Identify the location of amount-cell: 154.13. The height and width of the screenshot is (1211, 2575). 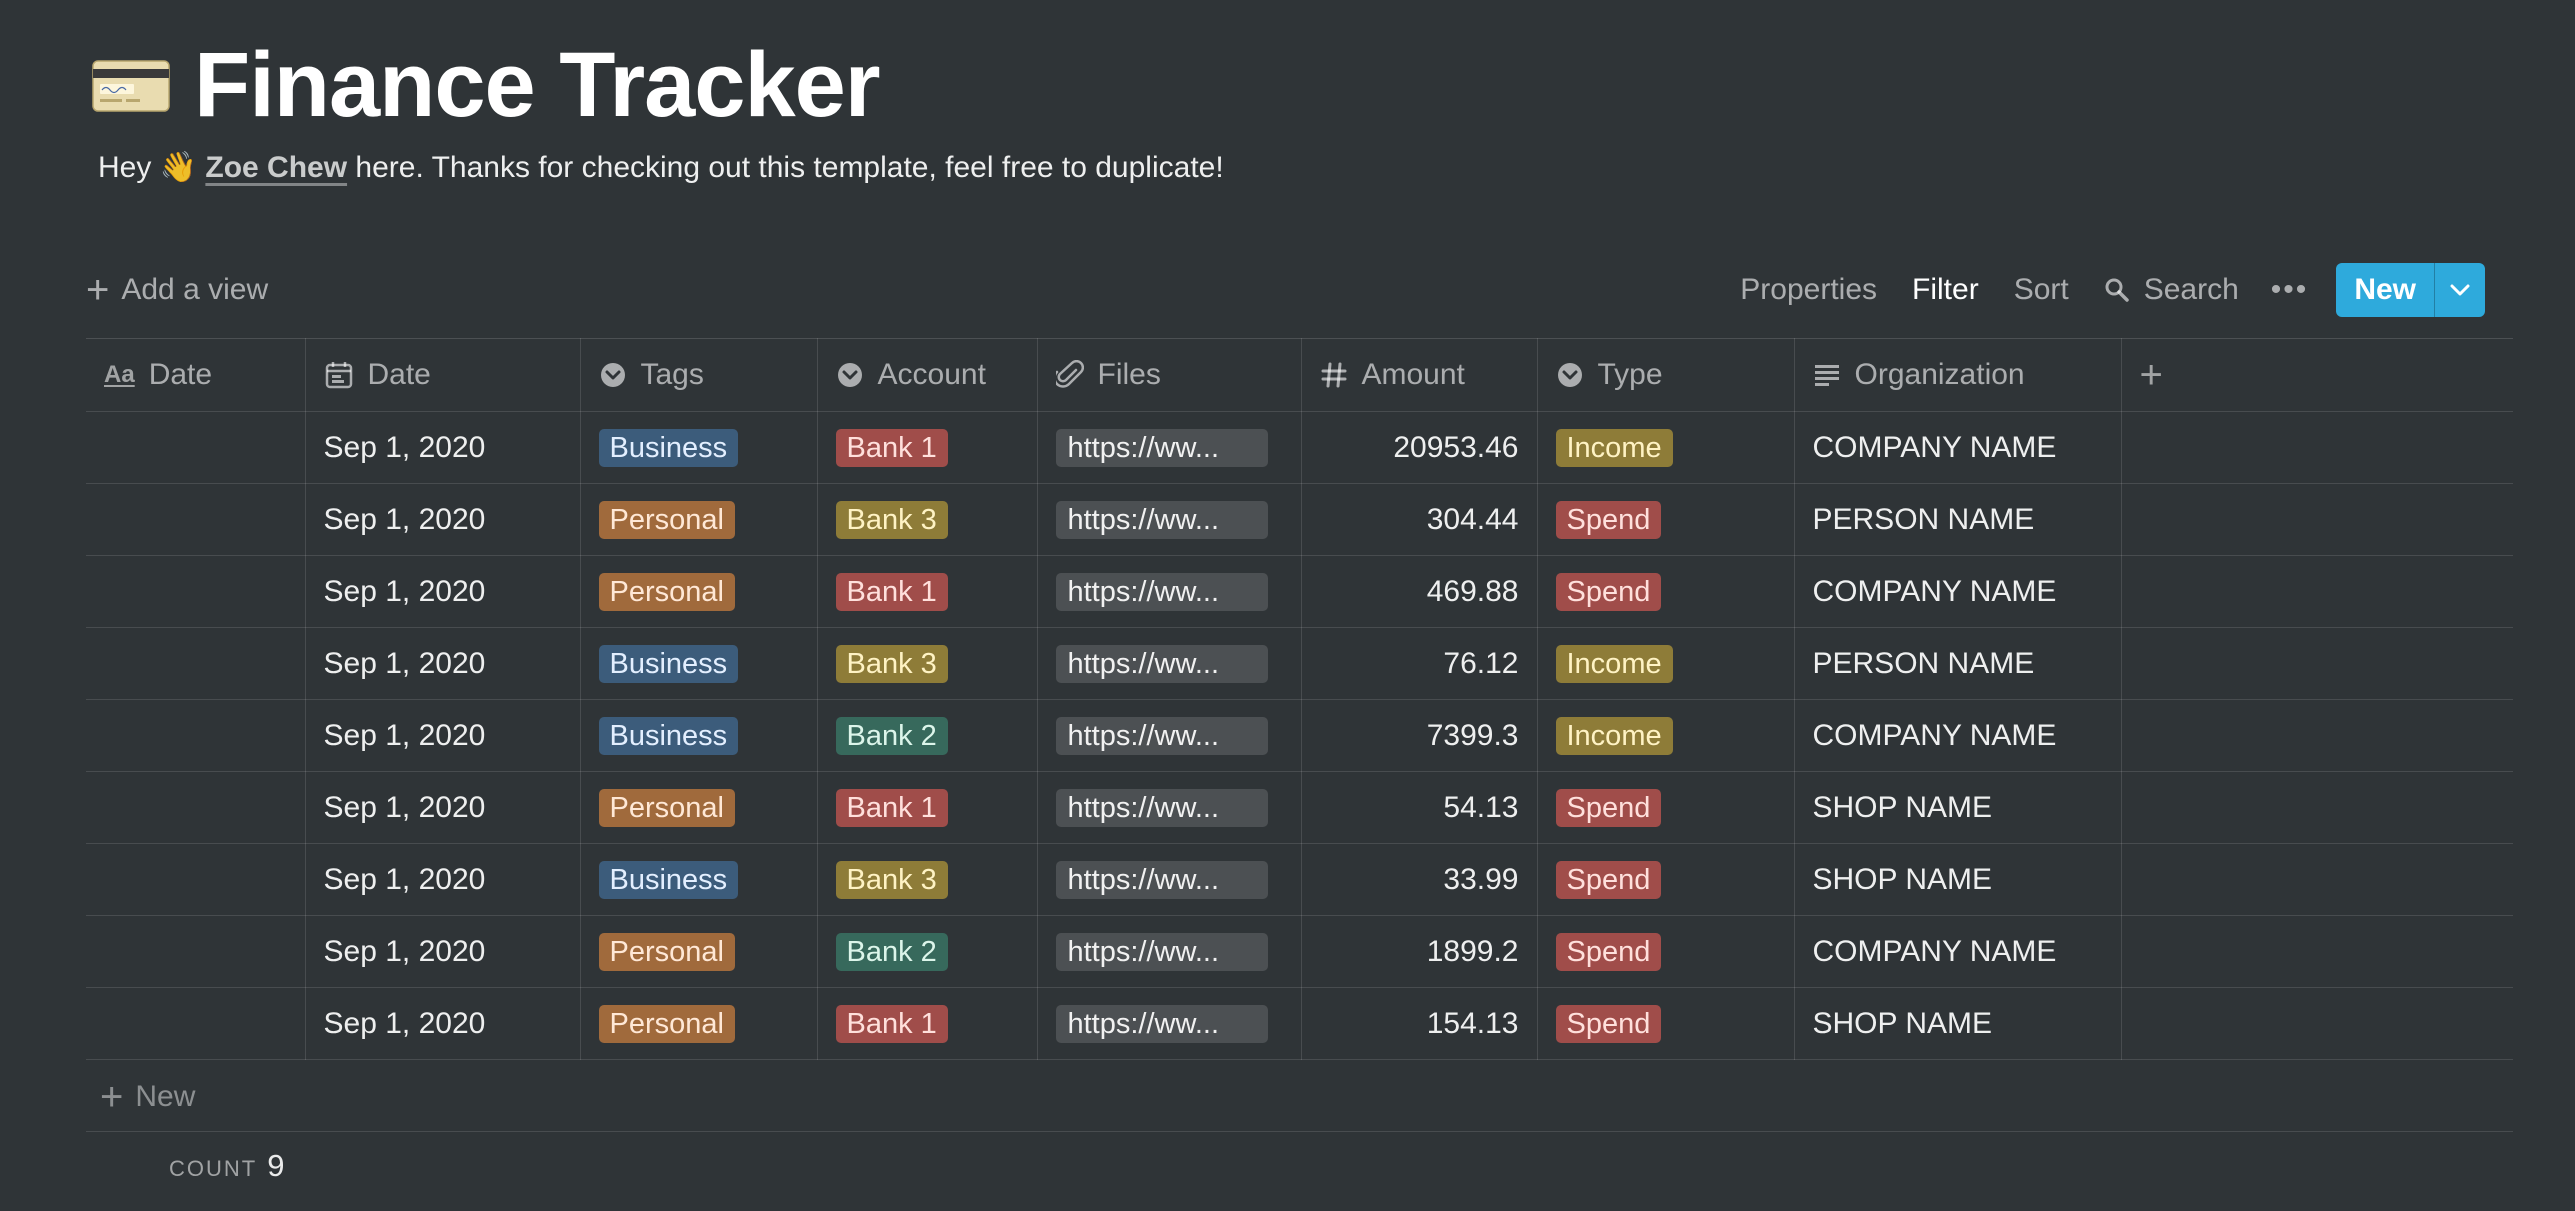
(1419, 1023).